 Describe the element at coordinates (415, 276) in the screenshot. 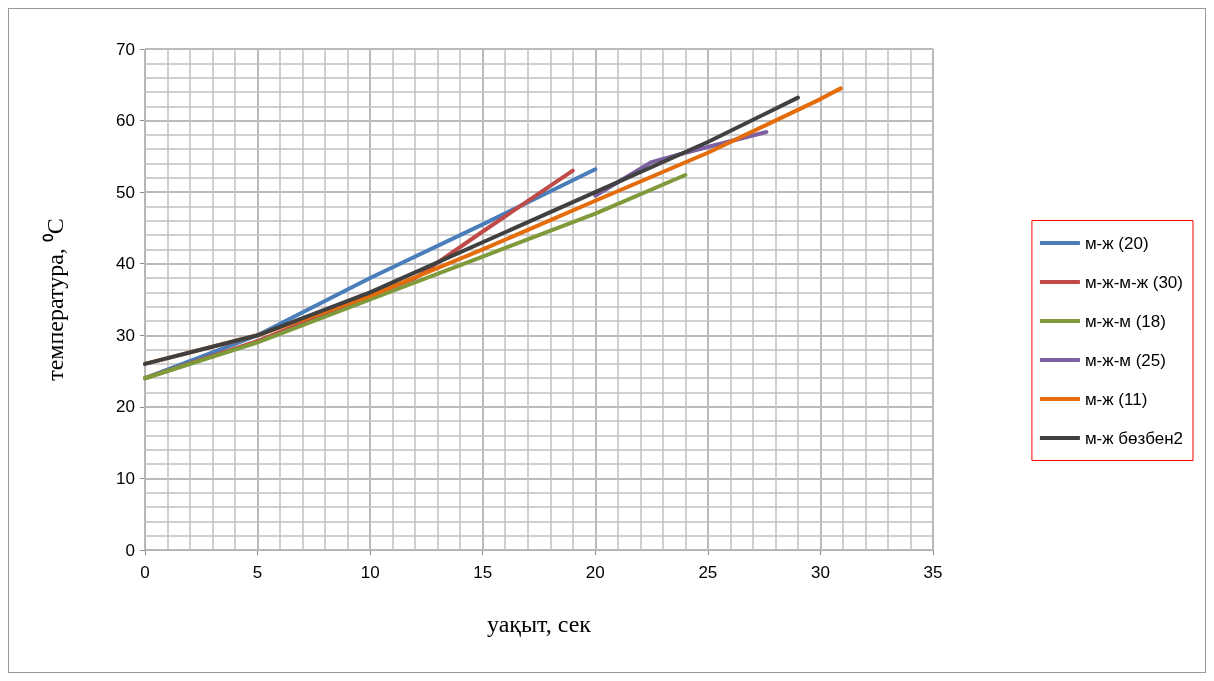

I see `line-series` at that location.